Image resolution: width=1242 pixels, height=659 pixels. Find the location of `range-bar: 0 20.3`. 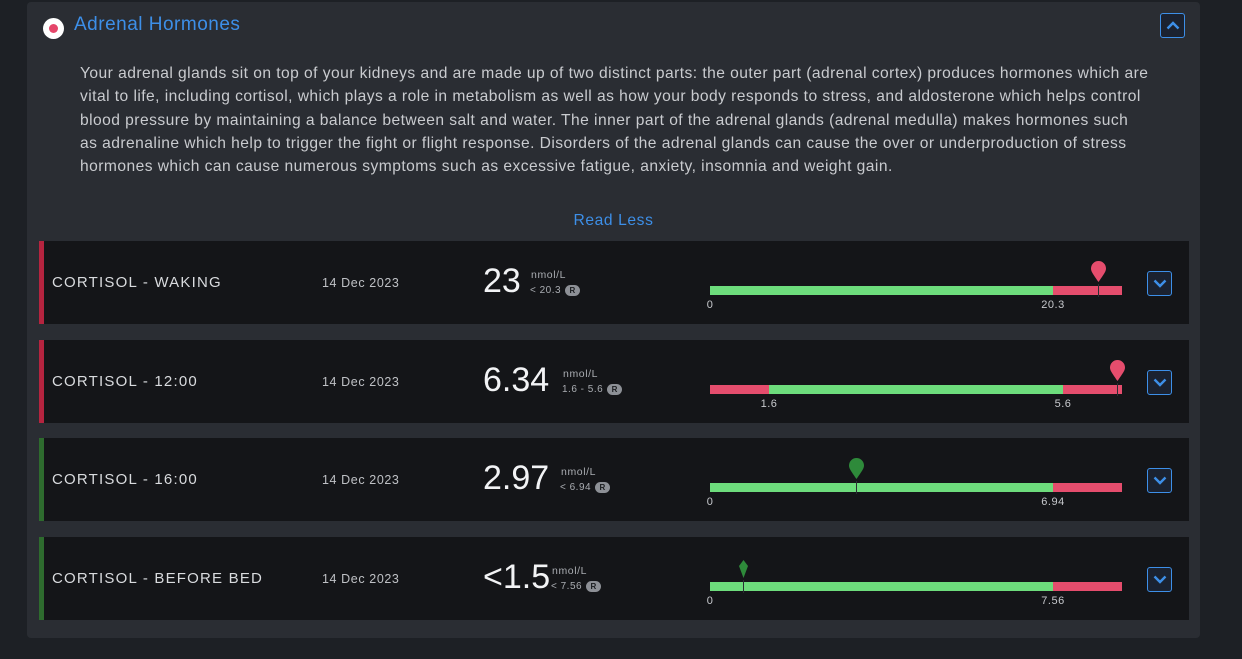

range-bar: 0 20.3 is located at coordinates (914, 286).